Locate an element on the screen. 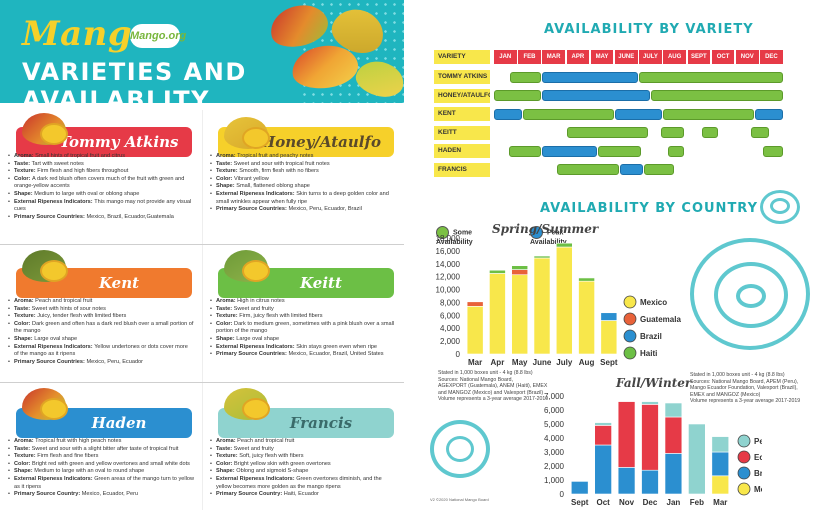 This screenshot has width=816, height=528. availability-by-variety-title: AVAILABILITY BY VARIETY is located at coordinates (649, 29).